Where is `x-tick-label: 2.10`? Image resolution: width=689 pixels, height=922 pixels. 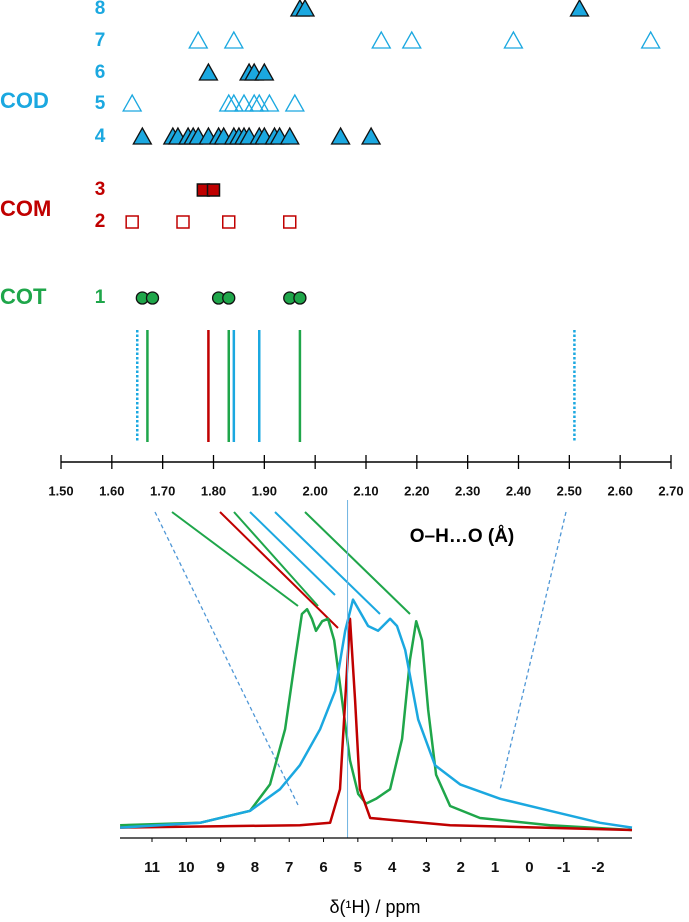 x-tick-label: 2.10 is located at coordinates (365, 490).